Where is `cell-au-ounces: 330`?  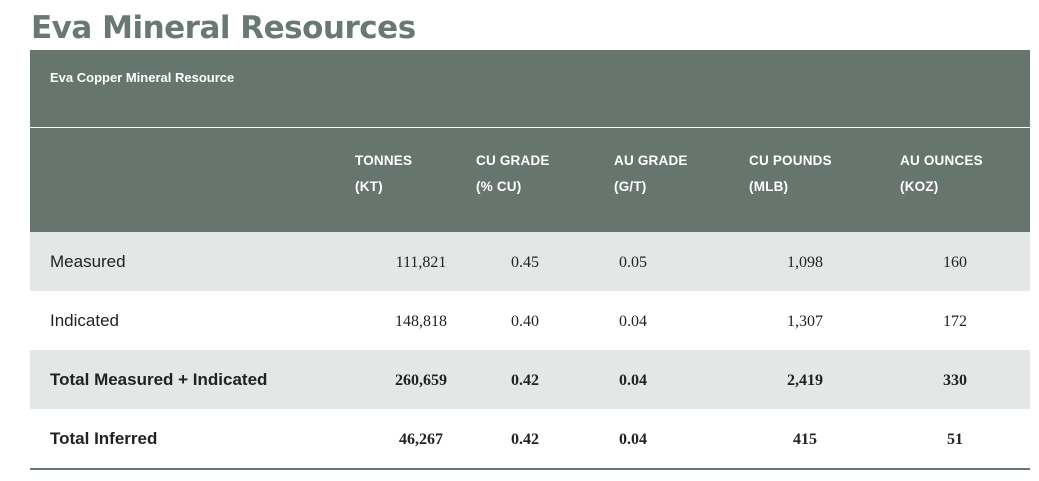
cell-au-ounces: 330 is located at coordinates (955, 380).